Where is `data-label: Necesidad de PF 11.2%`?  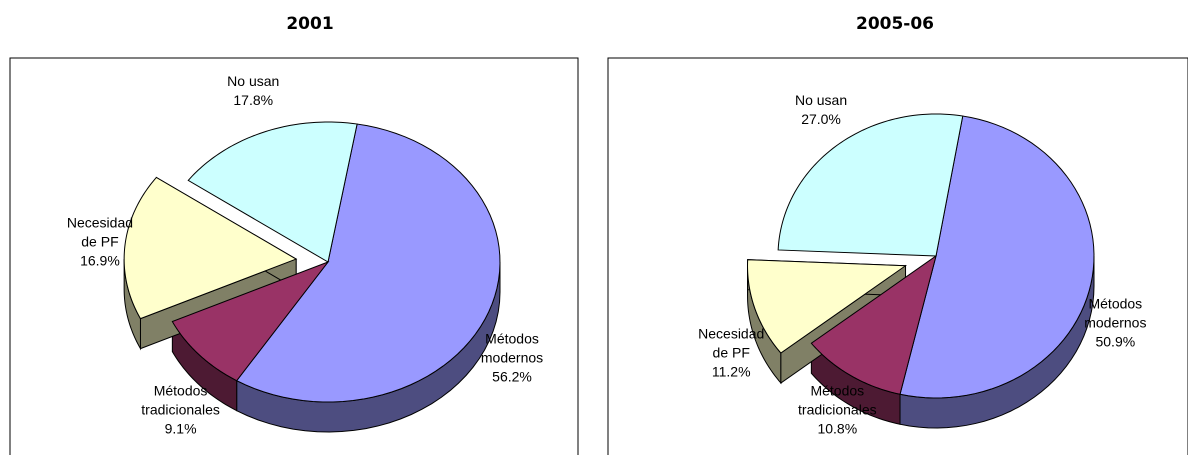 data-label: Necesidad de PF 11.2% is located at coordinates (731, 352).